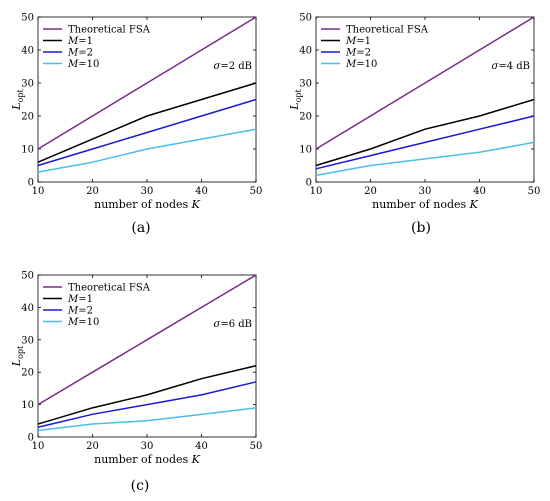 Image resolution: width=550 pixels, height=501 pixels. What do you see at coordinates (233, 66) in the screenshot?
I see `sigma-annotation: σ=2 dB` at bounding box center [233, 66].